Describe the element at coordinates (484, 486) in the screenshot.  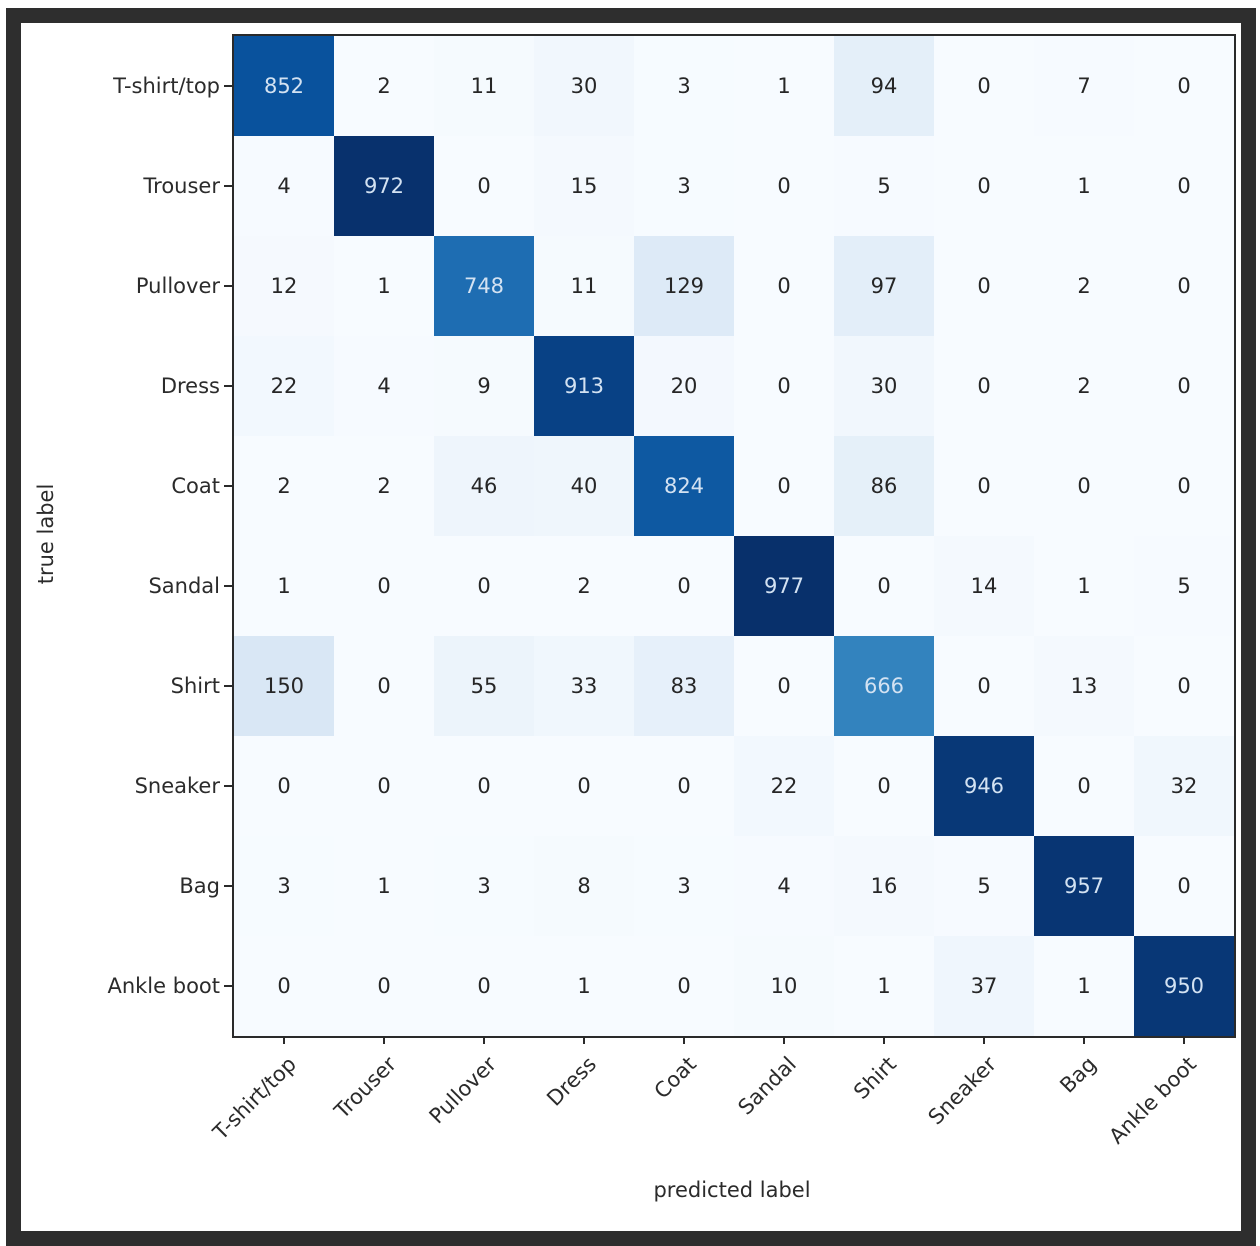
I see `matrix-cell: 46` at that location.